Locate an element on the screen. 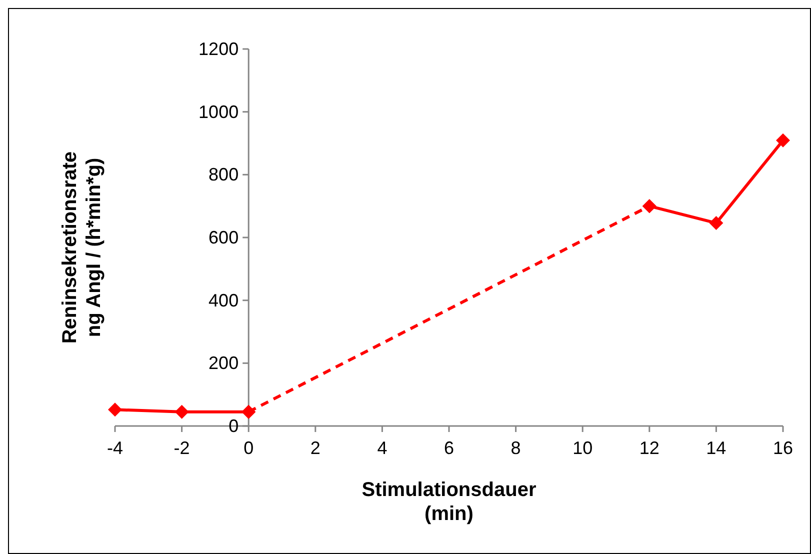 This screenshot has width=811, height=554. x-tick-label: -2 is located at coordinates (182, 448).